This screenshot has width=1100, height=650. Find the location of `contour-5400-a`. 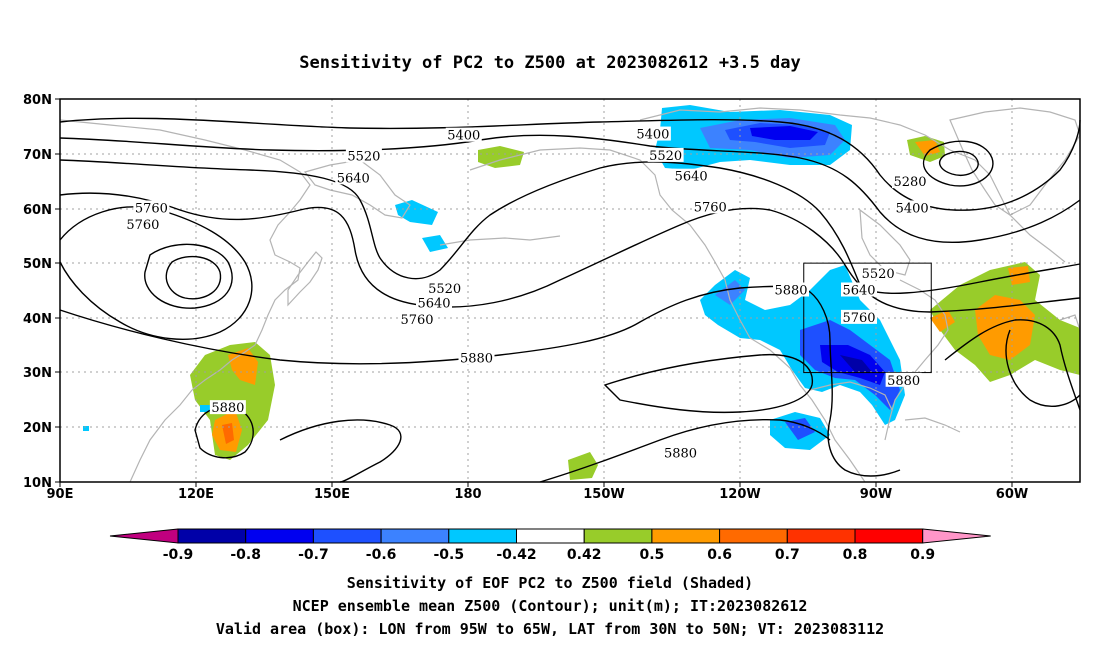

contour-5400-a is located at coordinates (570, 164).